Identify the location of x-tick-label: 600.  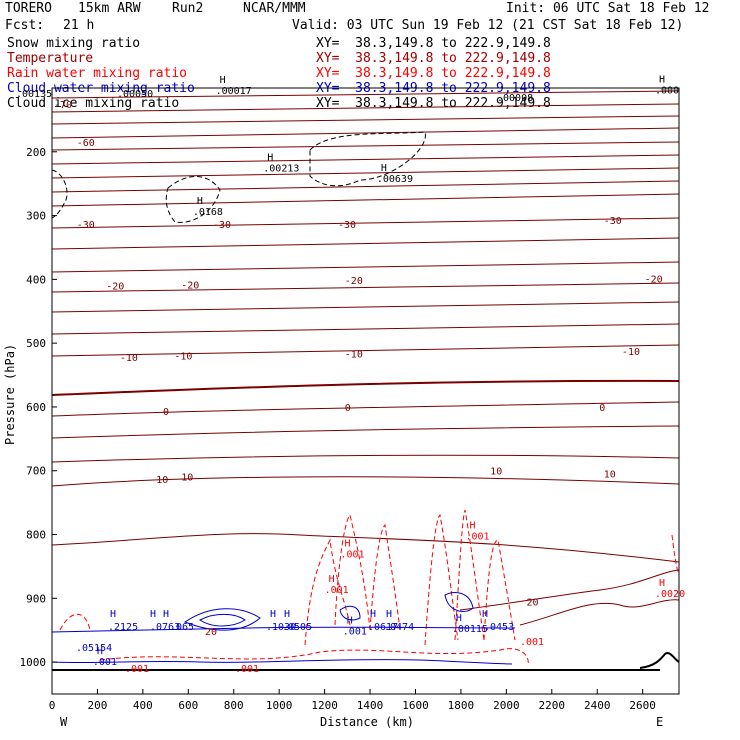
(188, 705).